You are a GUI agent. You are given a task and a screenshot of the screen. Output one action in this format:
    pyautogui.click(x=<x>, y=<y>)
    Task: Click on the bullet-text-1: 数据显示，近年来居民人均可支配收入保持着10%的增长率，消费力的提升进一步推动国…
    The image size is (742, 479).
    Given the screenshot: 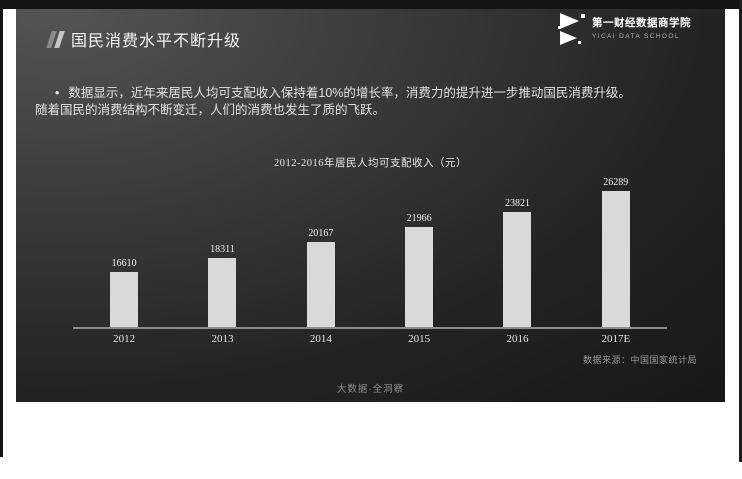 What is the action you would take?
    pyautogui.click(x=349, y=93)
    